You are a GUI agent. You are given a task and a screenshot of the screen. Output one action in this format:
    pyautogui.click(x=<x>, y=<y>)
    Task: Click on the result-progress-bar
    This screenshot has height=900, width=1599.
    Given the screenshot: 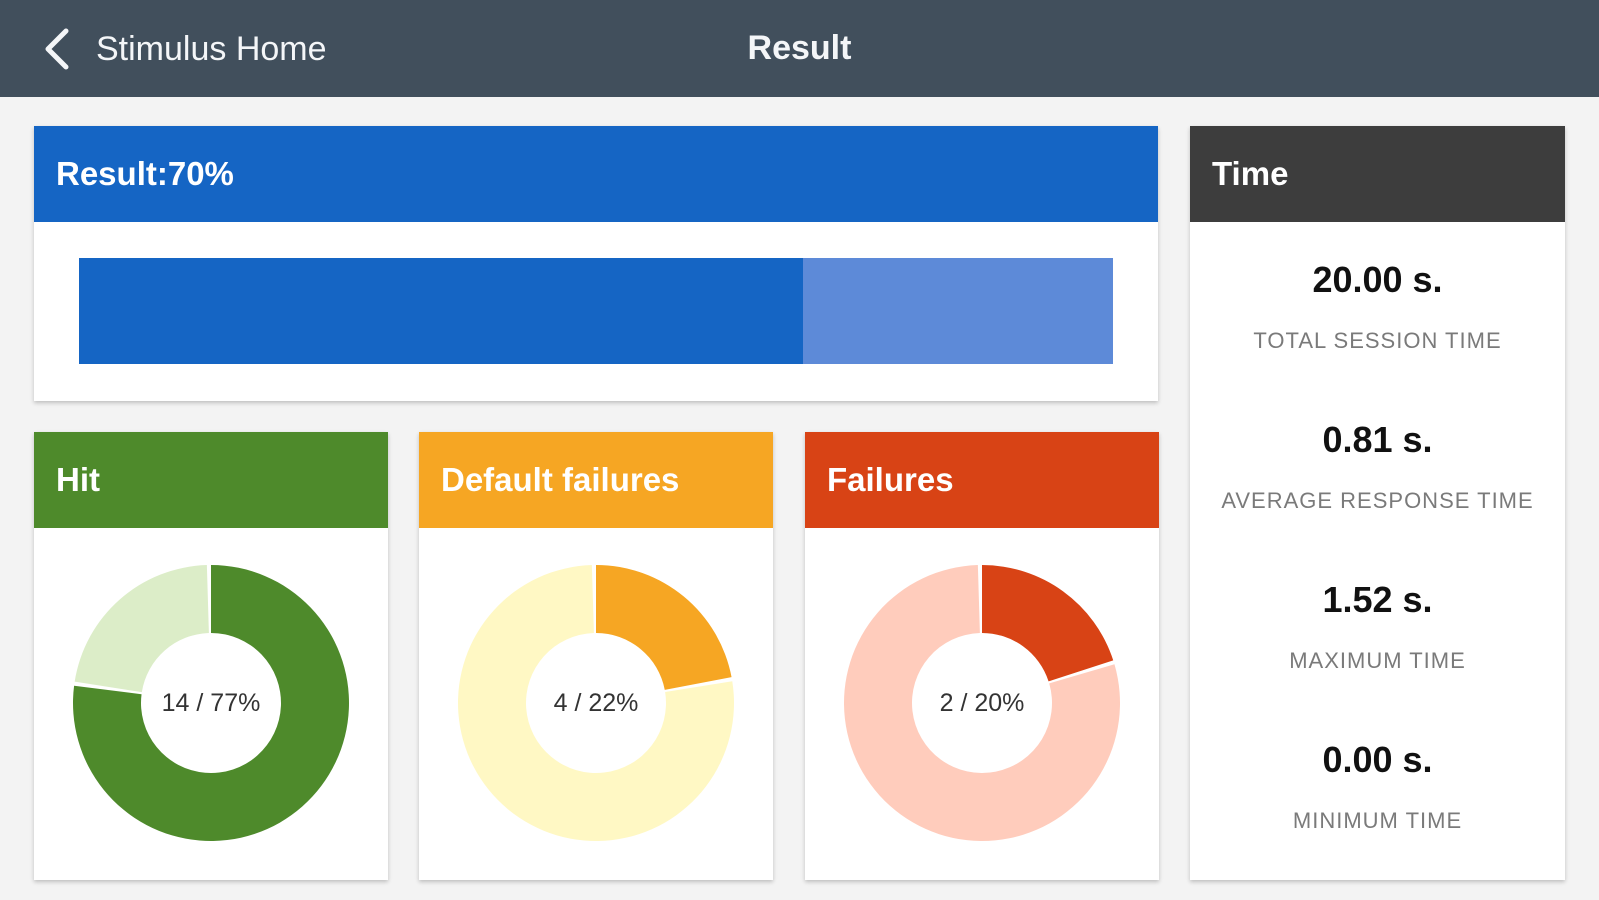 What is the action you would take?
    pyautogui.click(x=596, y=311)
    